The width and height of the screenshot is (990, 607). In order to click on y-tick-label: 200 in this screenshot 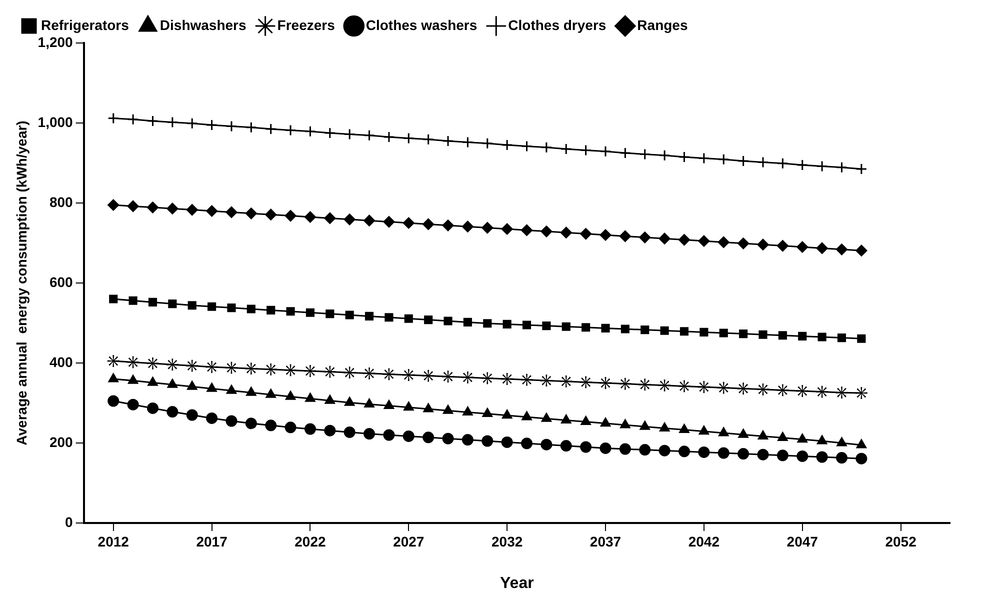, I will do `click(61, 442)`.